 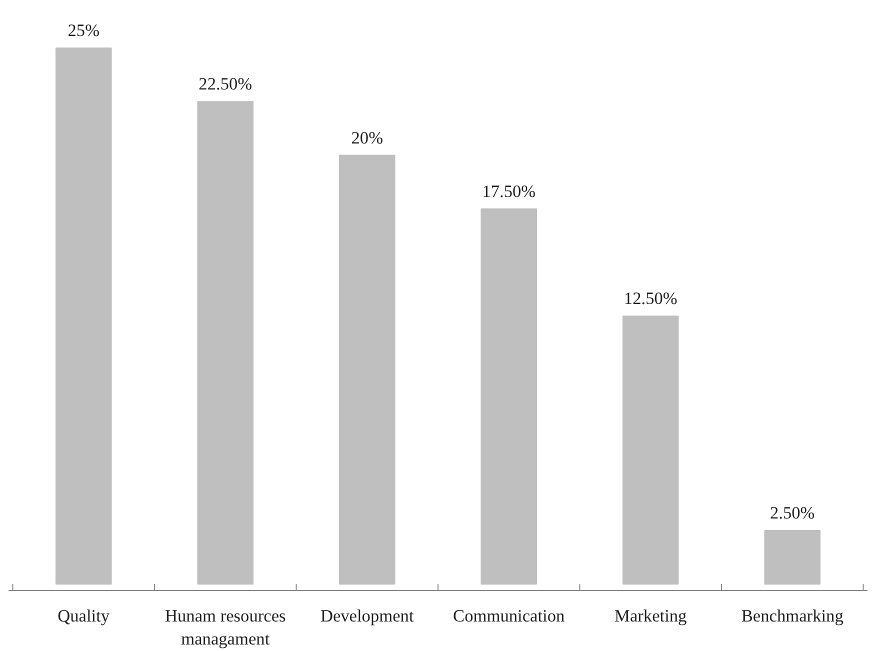 What do you see at coordinates (651, 616) in the screenshot?
I see `x-tick-label: Marketing` at bounding box center [651, 616].